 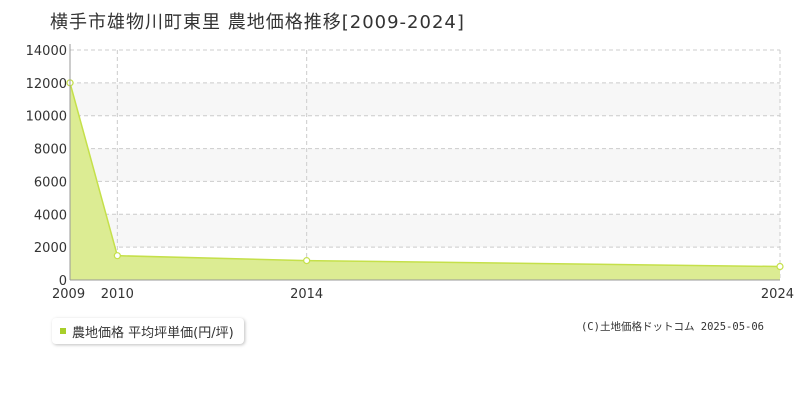 I want to click on x-tick-labels: 2009 2010 2014 2024, so click(x=423, y=294).